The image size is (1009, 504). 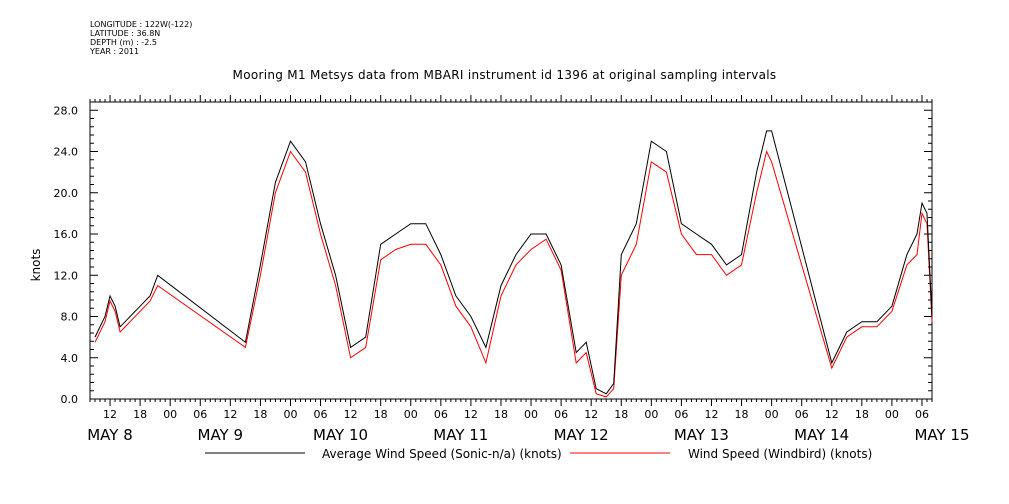 I want to click on x-tick-label-day: MAY 9, so click(x=221, y=435).